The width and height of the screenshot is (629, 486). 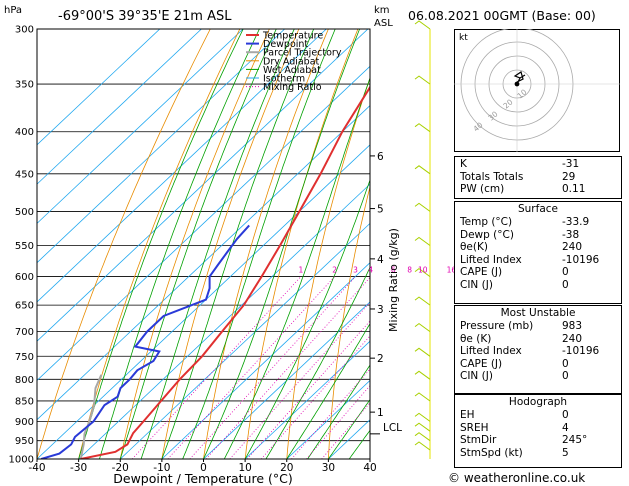 What do you see at coordinates (284, 79) in the screenshot?
I see `legend-label: Isotherm` at bounding box center [284, 79].